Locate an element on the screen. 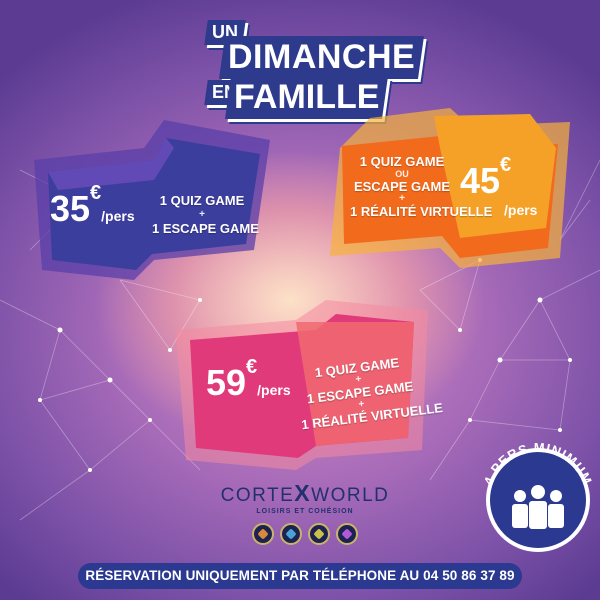 This screenshot has height=600, width=600. svg-text: 4 PERS MINIMUM is located at coordinates (538, 463).